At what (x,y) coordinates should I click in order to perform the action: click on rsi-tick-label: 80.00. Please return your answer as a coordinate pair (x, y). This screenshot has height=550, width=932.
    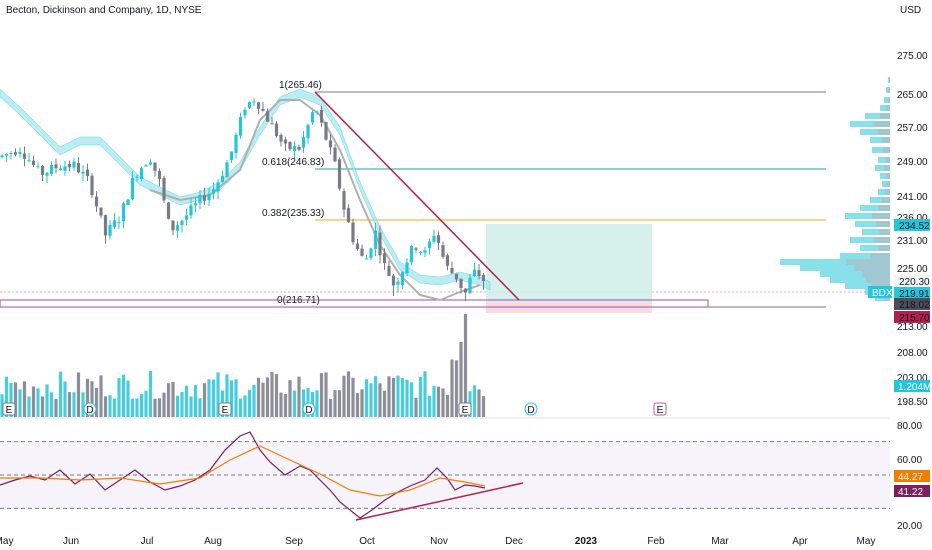
    Looking at the image, I should click on (909, 426).